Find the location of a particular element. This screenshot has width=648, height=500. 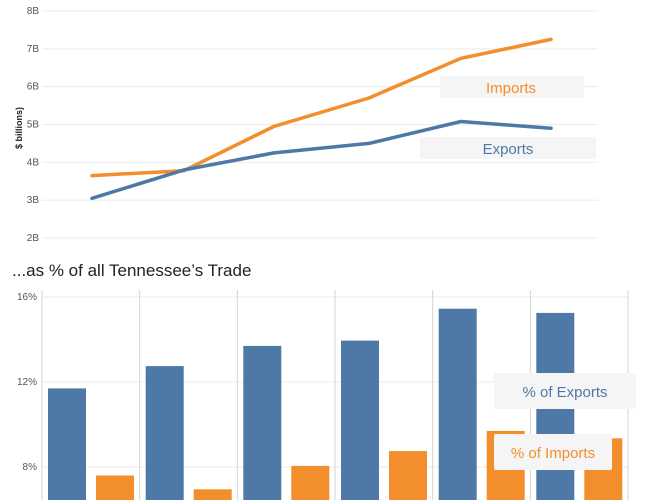

exports-label-box is located at coordinates (508, 148).